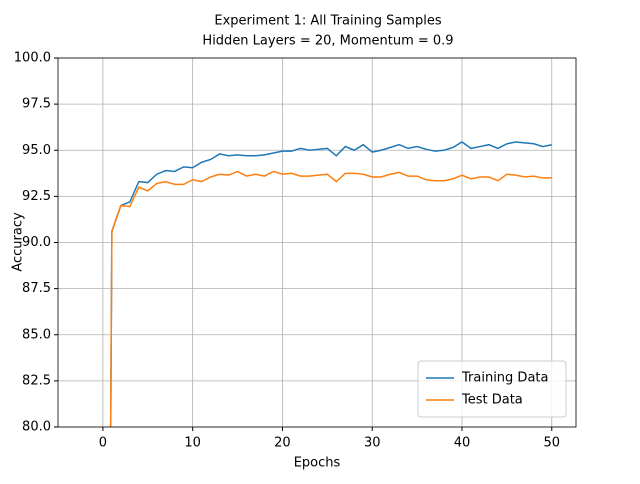  What do you see at coordinates (36, 150) in the screenshot?
I see `y-tick-label: 95.0` at bounding box center [36, 150].